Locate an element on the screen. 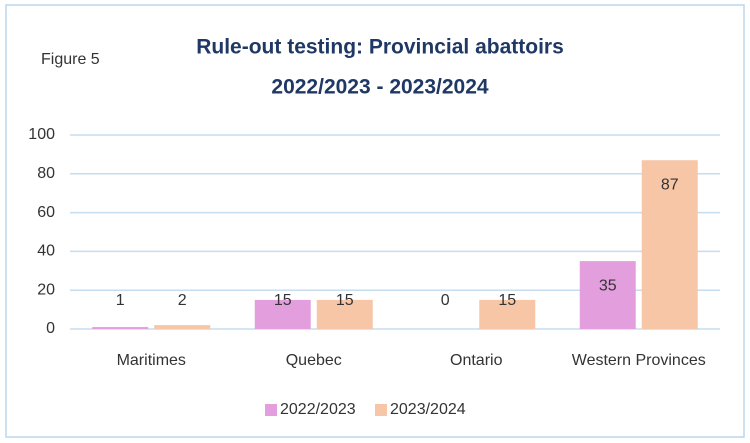 This screenshot has height=443, width=750. y-tick-label: 60 is located at coordinates (46, 212).